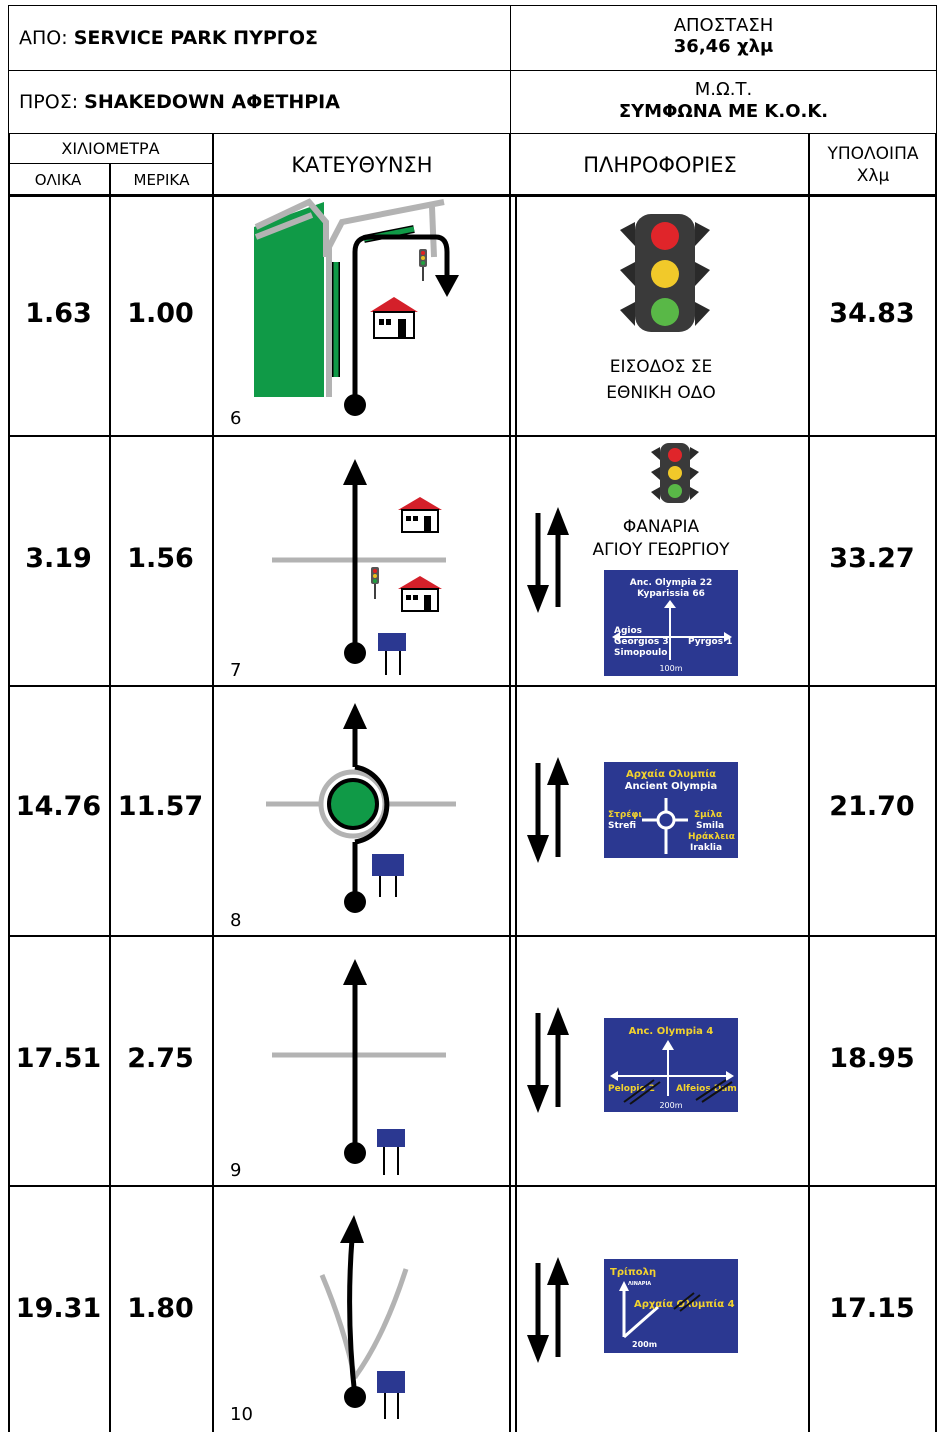 The height and width of the screenshot is (1432, 942). I want to click on info-text-1: ΦΑΝΑΡΙΑ, so click(661, 527).